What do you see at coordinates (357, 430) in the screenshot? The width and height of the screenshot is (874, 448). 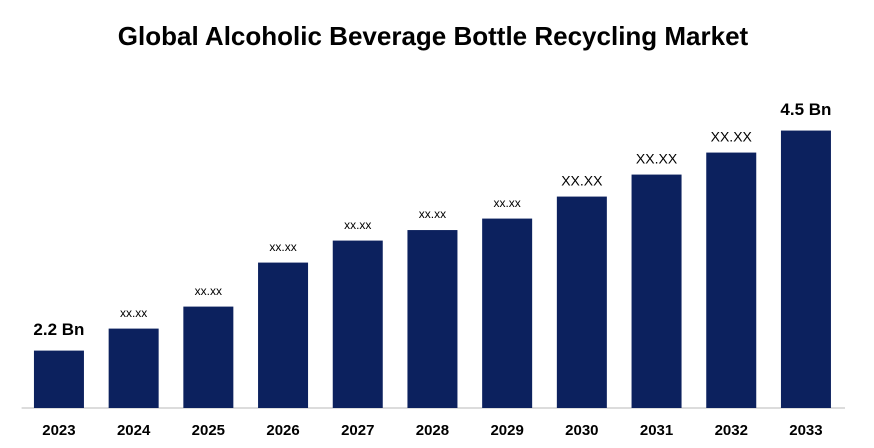 I see `x-tick-label: 2027` at bounding box center [357, 430].